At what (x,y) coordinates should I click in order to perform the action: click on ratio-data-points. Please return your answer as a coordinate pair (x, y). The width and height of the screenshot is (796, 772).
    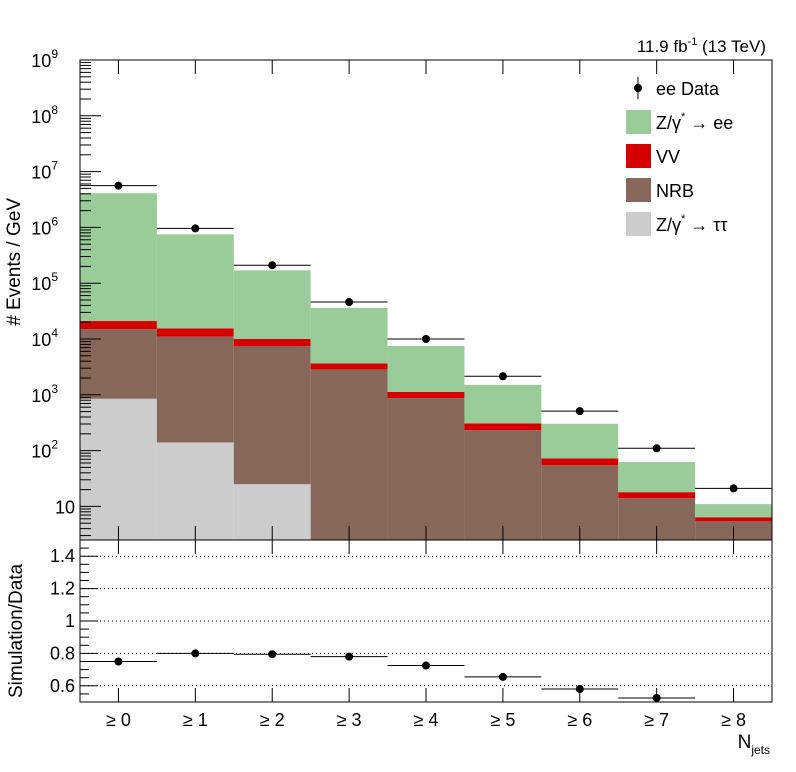
    Looking at the image, I should click on (388, 675).